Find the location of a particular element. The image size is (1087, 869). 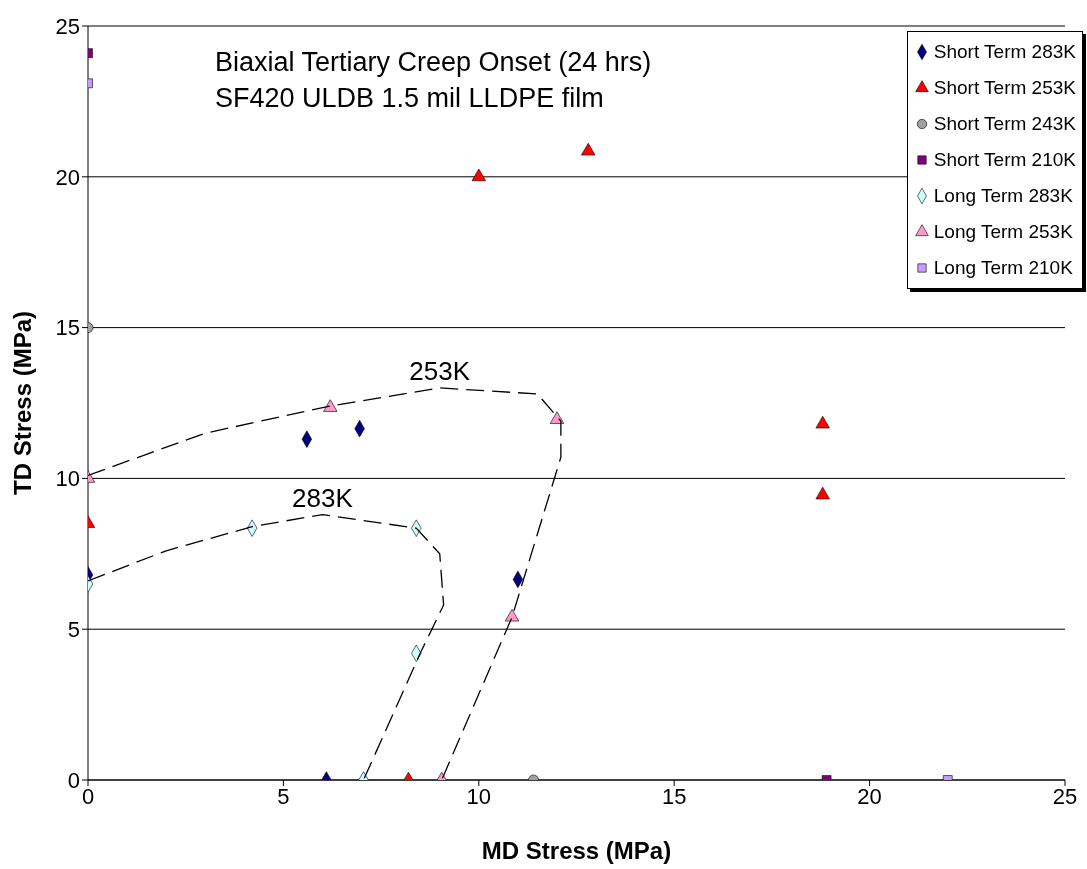

y-axis-title: TD Stress (MPa) is located at coordinates (22, 403).